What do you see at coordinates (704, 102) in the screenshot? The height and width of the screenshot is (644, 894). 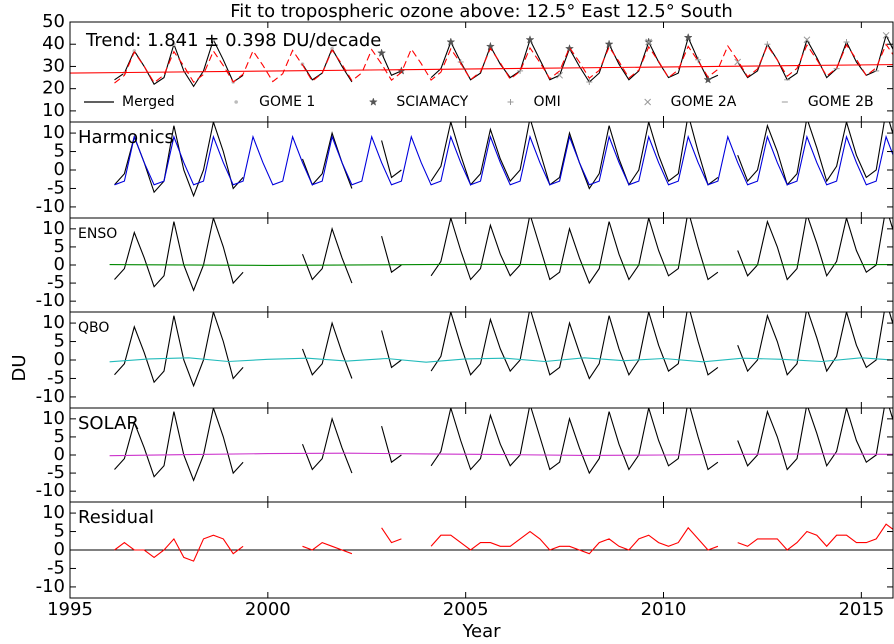 I see `legend-label: GOME 2A` at bounding box center [704, 102].